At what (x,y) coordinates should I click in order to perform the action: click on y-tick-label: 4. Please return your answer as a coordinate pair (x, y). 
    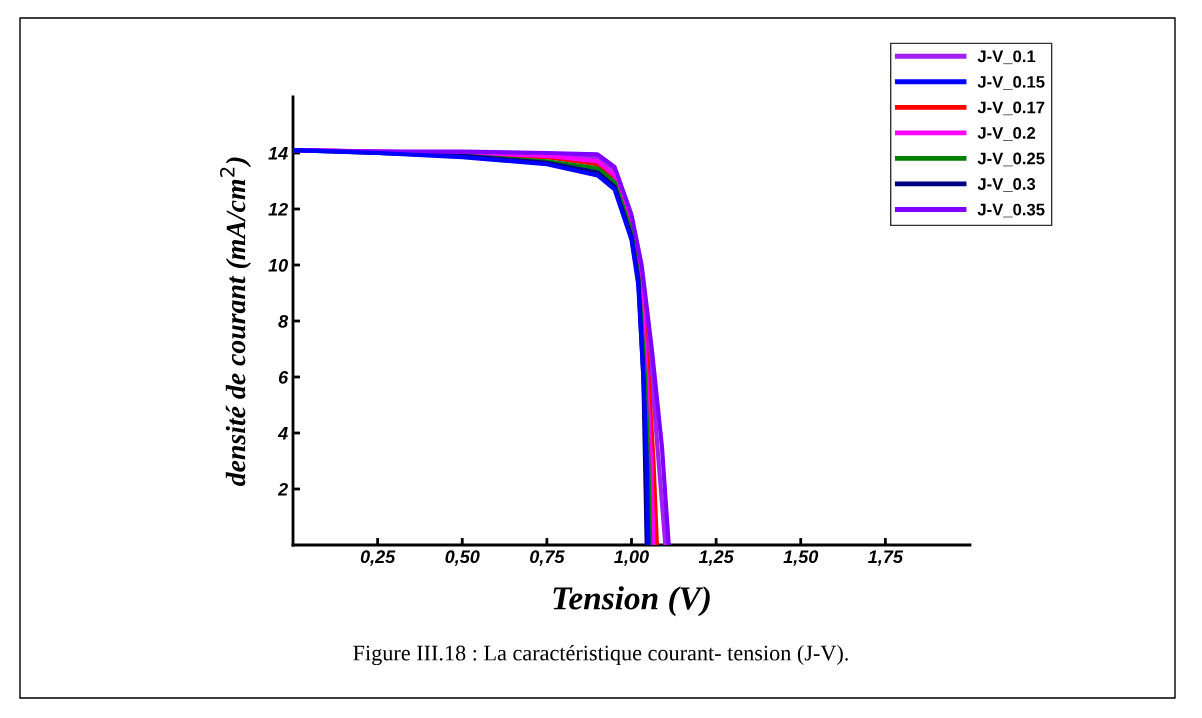
    Looking at the image, I should click on (282, 433).